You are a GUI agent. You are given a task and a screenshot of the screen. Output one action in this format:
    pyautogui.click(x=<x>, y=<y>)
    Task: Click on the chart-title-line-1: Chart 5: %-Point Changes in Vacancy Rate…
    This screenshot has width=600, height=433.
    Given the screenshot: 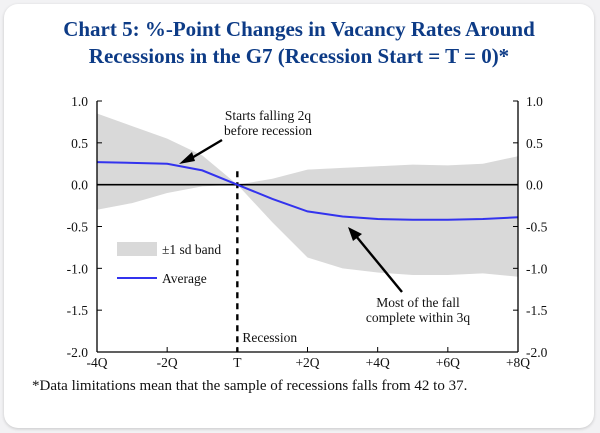 What is the action you would take?
    pyautogui.click(x=299, y=29)
    